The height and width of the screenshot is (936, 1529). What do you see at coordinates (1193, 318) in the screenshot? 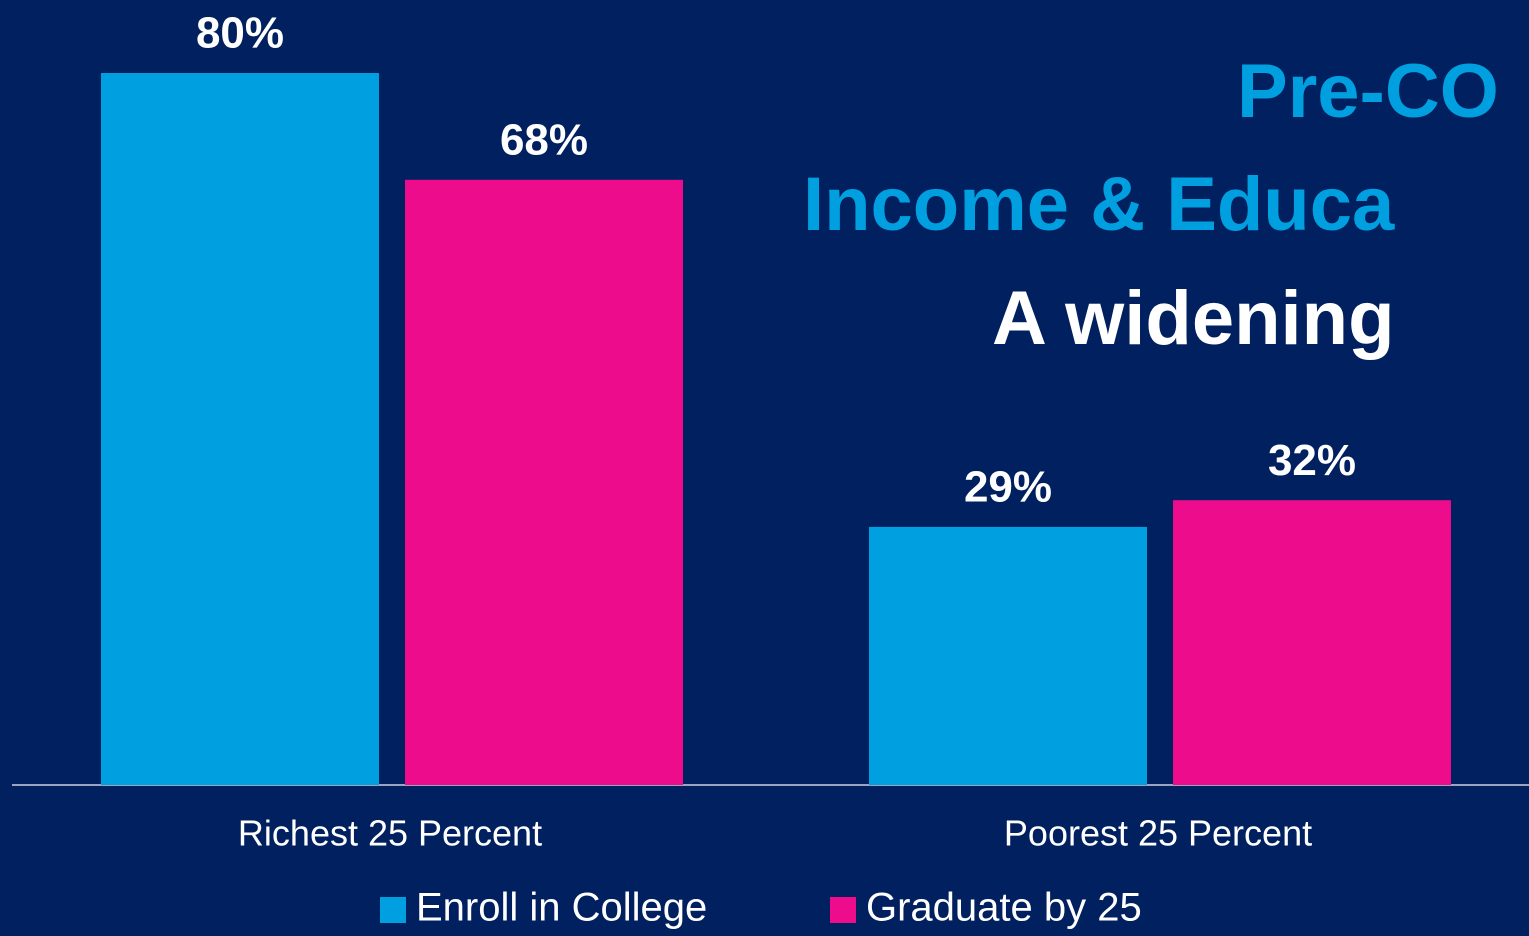
I see `chart-subtitle: A widening` at bounding box center [1193, 318].